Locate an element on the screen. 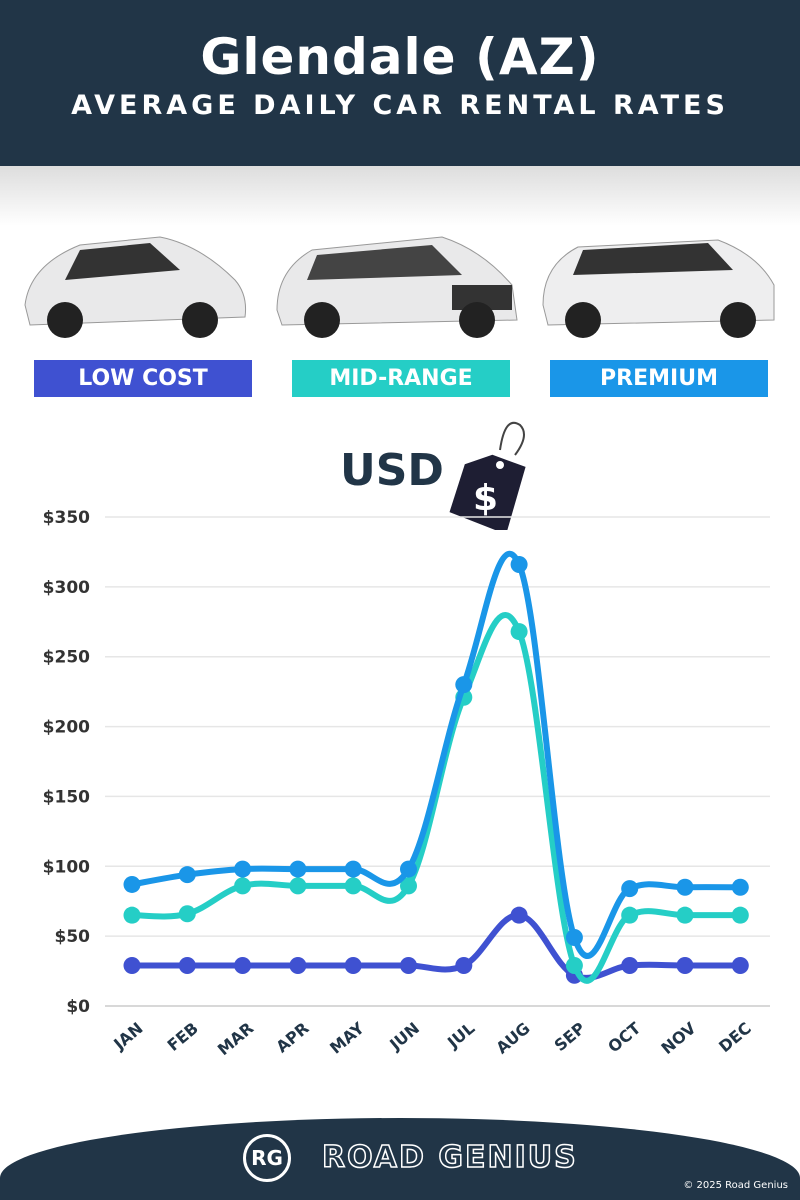 The width and height of the screenshot is (800, 1200). x-tick-label: MAY is located at coordinates (347, 1037).